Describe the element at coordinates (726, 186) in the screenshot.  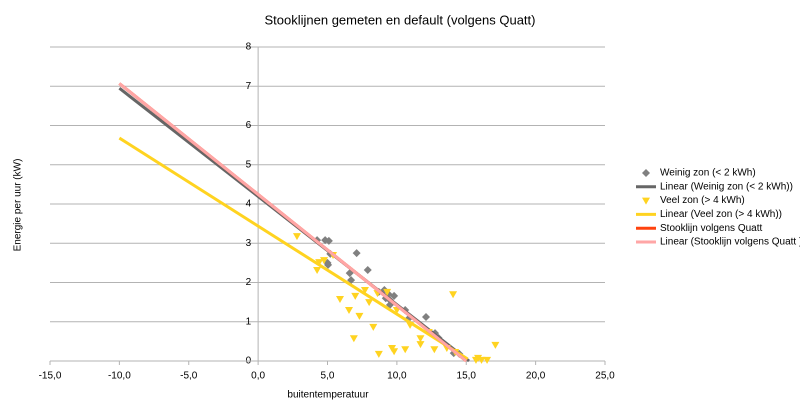
I see `legend-label: Linear (Weinig zon (< 2 kWh))` at that location.